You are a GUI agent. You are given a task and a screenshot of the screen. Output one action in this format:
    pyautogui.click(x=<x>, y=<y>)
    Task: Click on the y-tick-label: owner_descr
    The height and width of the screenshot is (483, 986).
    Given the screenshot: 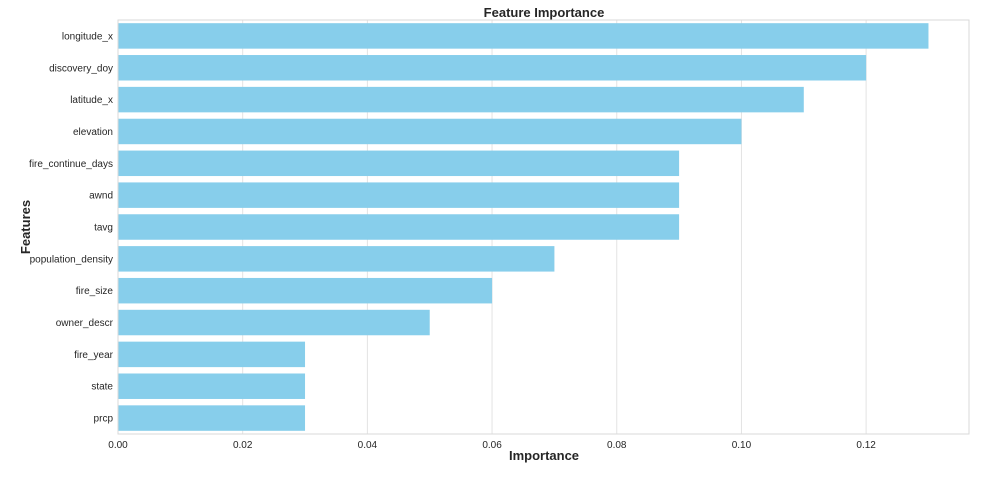 What is the action you would take?
    pyautogui.click(x=85, y=323)
    